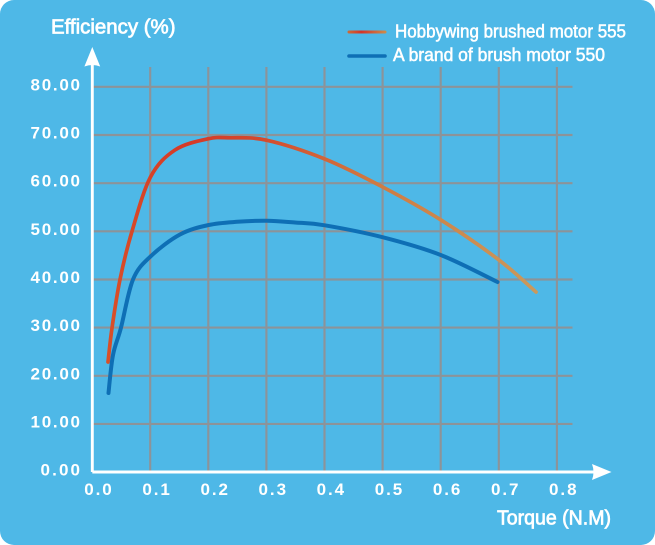 The width and height of the screenshot is (655, 545). What do you see at coordinates (273, 489) in the screenshot?
I see `svg-text: 0.3` at bounding box center [273, 489].